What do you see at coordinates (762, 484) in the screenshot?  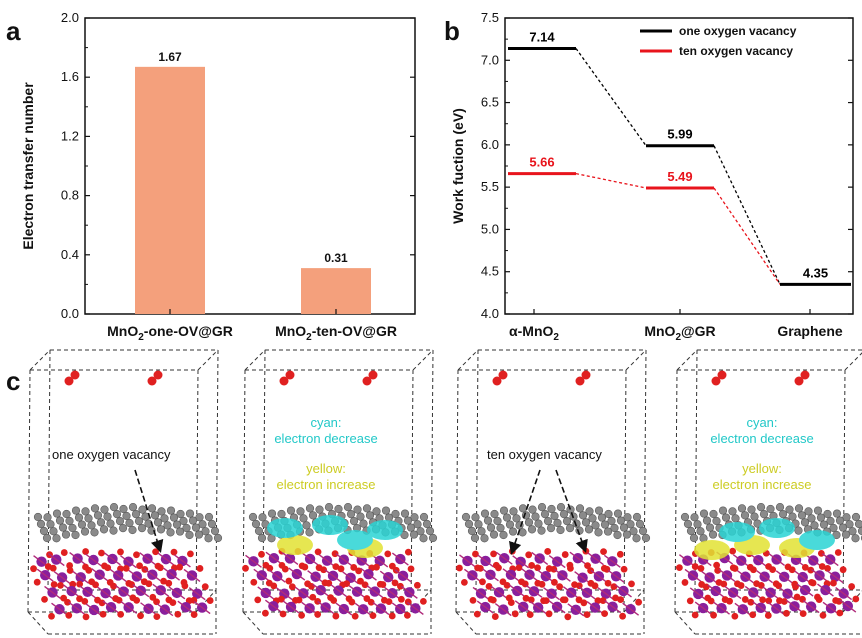 I see `structure-4-legend-increase: electron increase` at bounding box center [762, 484].